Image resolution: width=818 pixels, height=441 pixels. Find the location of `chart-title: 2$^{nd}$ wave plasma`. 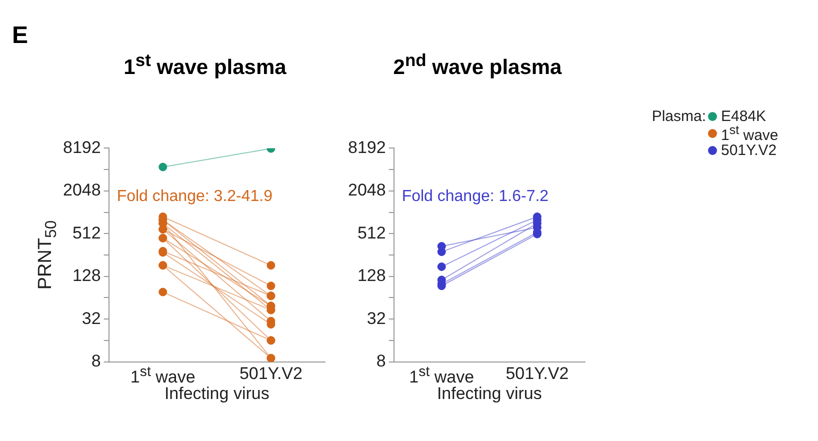

chart-title: 2$^{nd}$ wave plasma is located at coordinates (477, 65).